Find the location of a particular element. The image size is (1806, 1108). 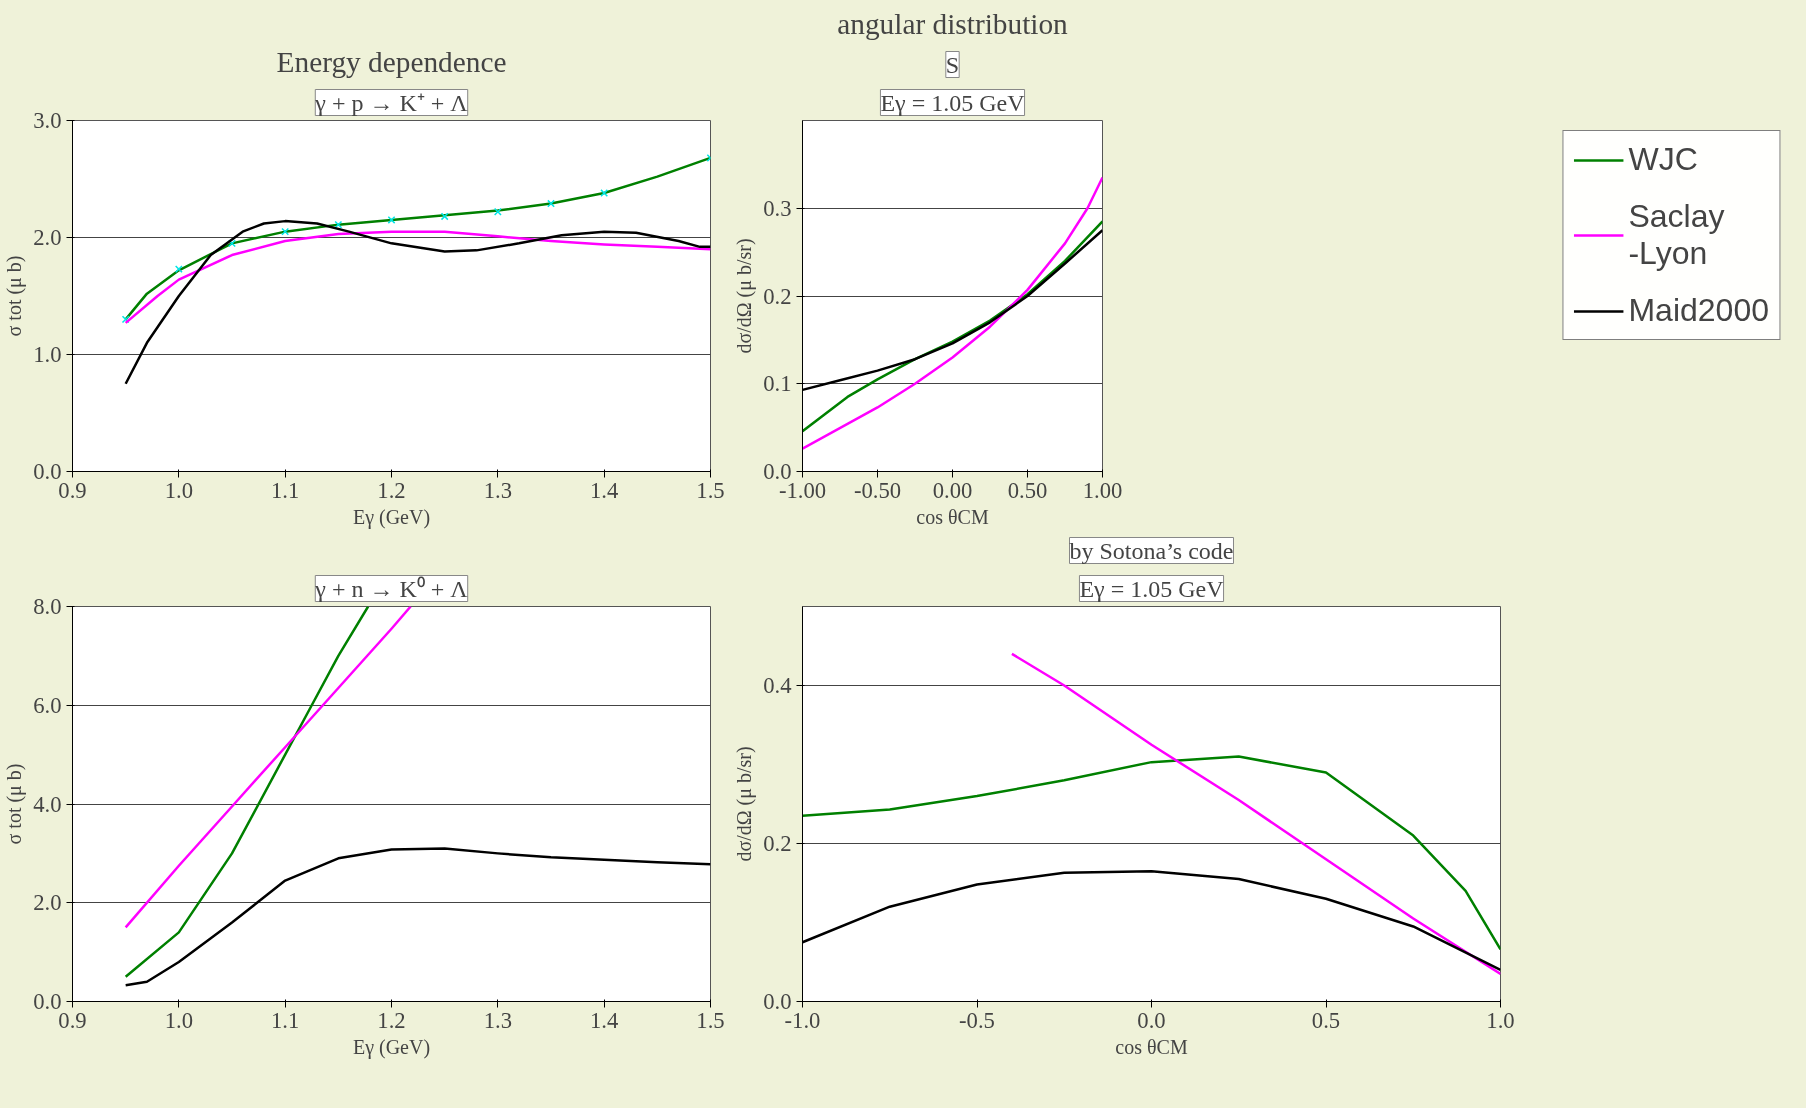

x-tick-label: 0.00 is located at coordinates (952, 490).